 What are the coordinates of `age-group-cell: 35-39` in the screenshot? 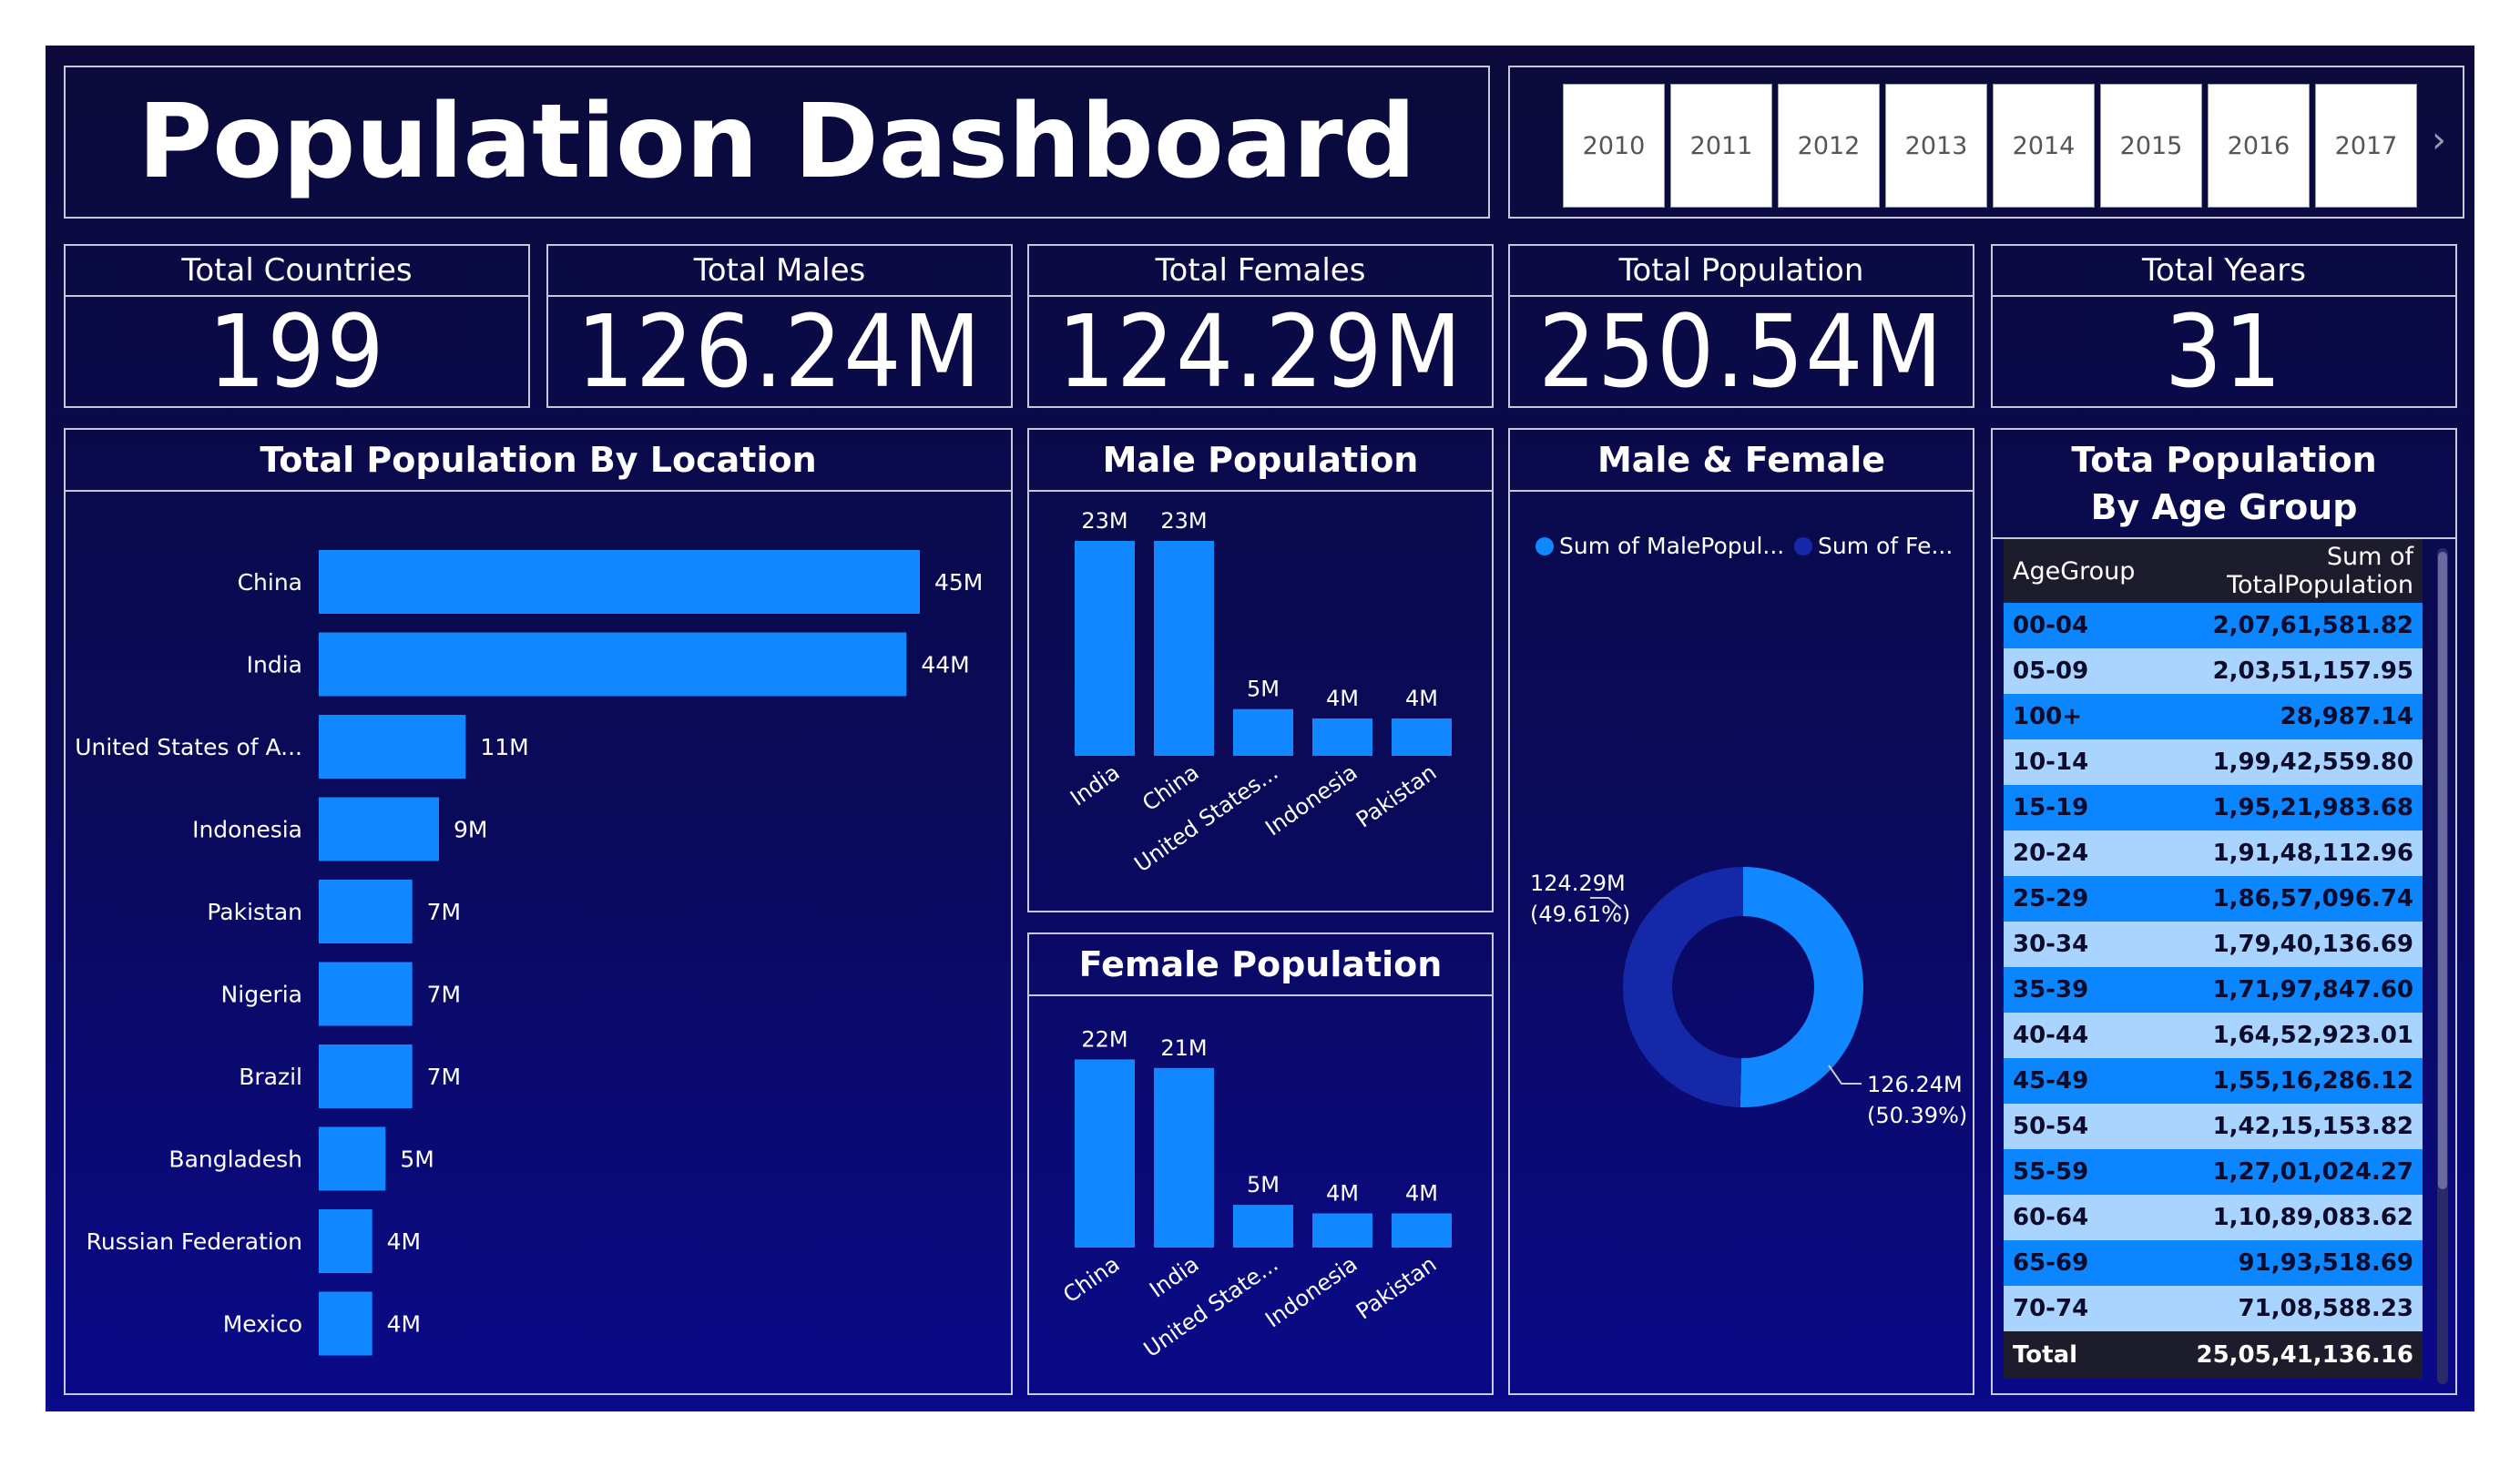 It's located at (2074, 990).